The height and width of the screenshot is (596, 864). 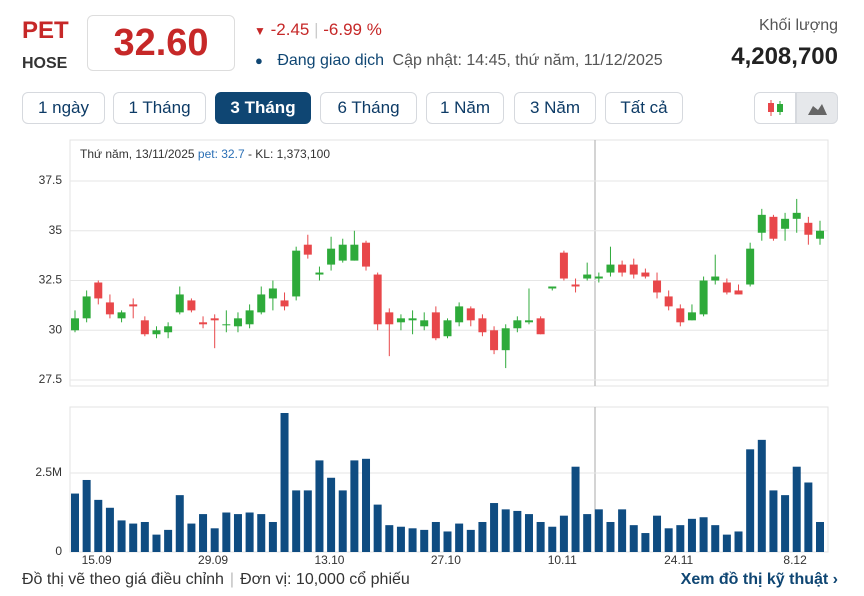 What do you see at coordinates (213, 560) in the screenshot?
I see `x-tick-label: 29.09` at bounding box center [213, 560].